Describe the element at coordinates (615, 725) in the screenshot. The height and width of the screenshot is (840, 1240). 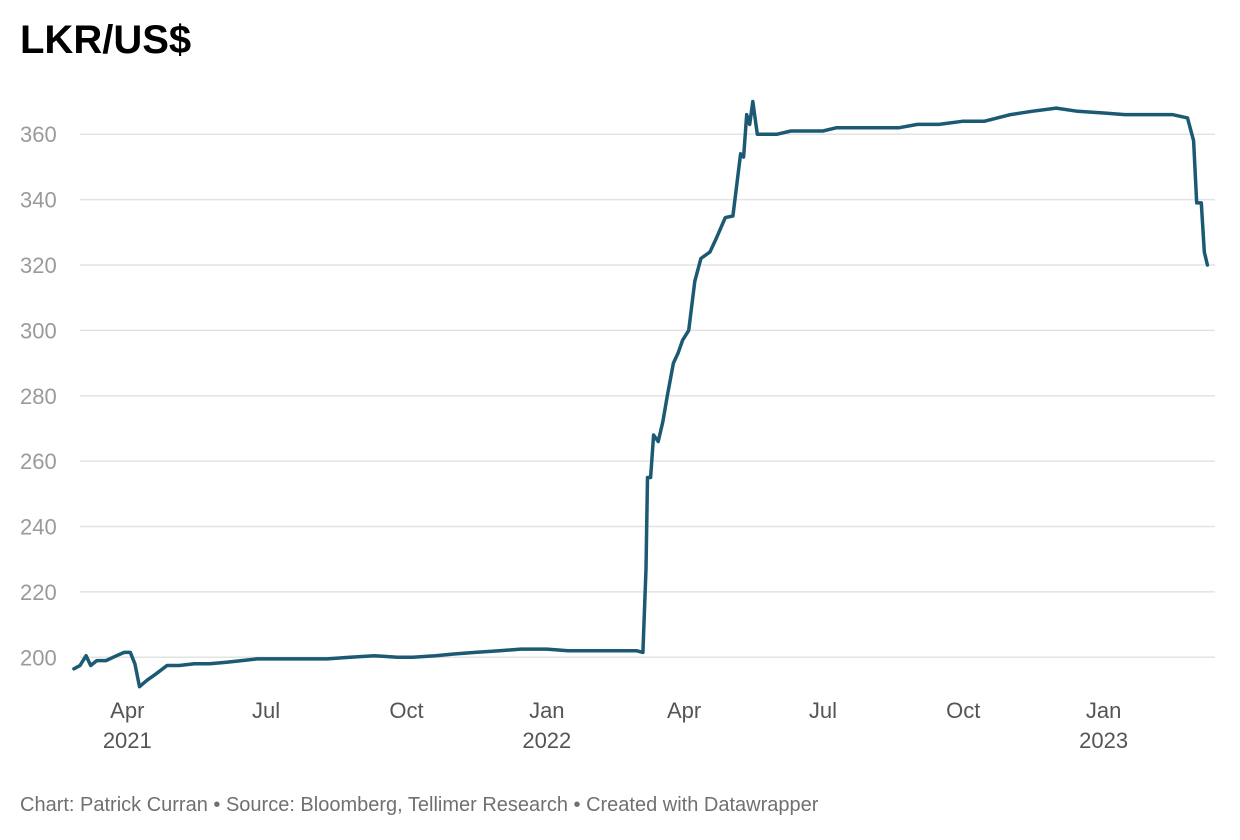
I see `x-axis: Apr 2021 Jul Oct Jan 2022 Apr Jul Oct Jan 2023` at that location.